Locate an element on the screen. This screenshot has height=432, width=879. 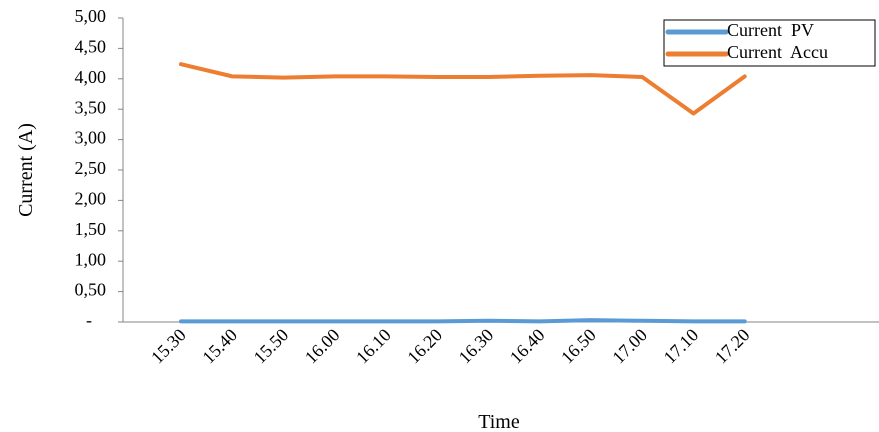
x-tick-label: 17.10 is located at coordinates (681, 346).